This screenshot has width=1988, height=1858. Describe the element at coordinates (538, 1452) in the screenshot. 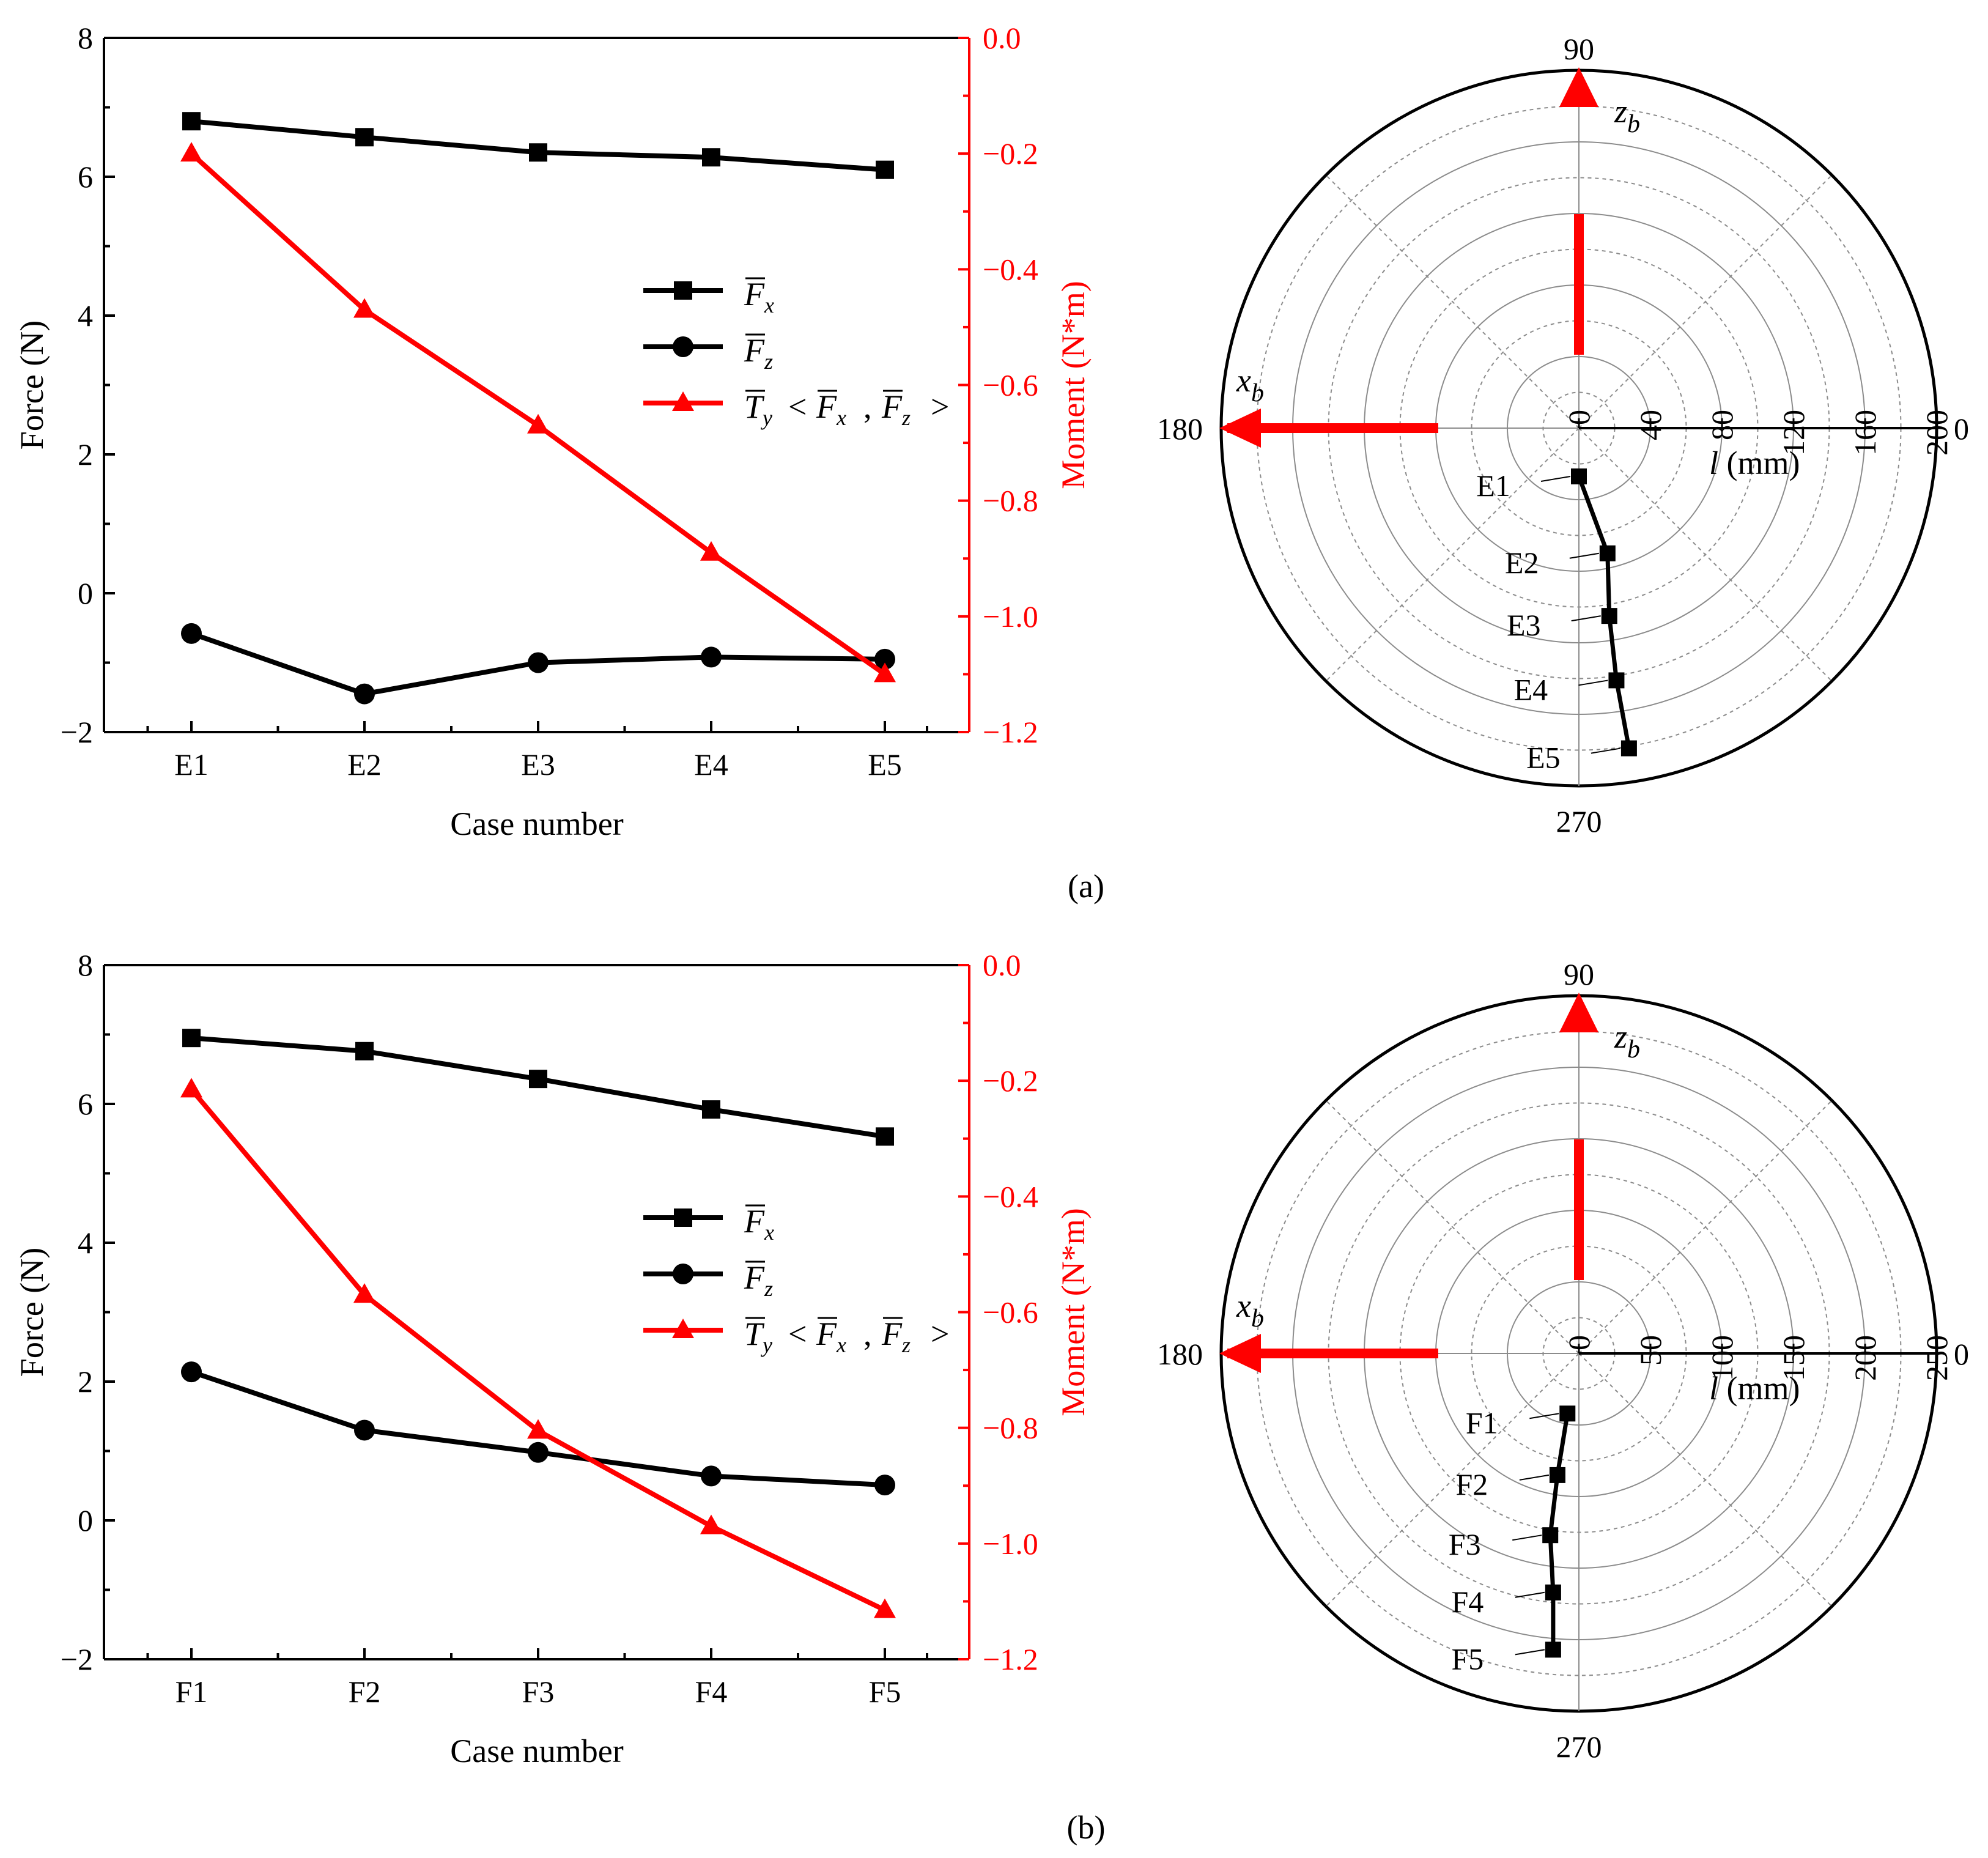

I see `point-circle-F3` at that location.